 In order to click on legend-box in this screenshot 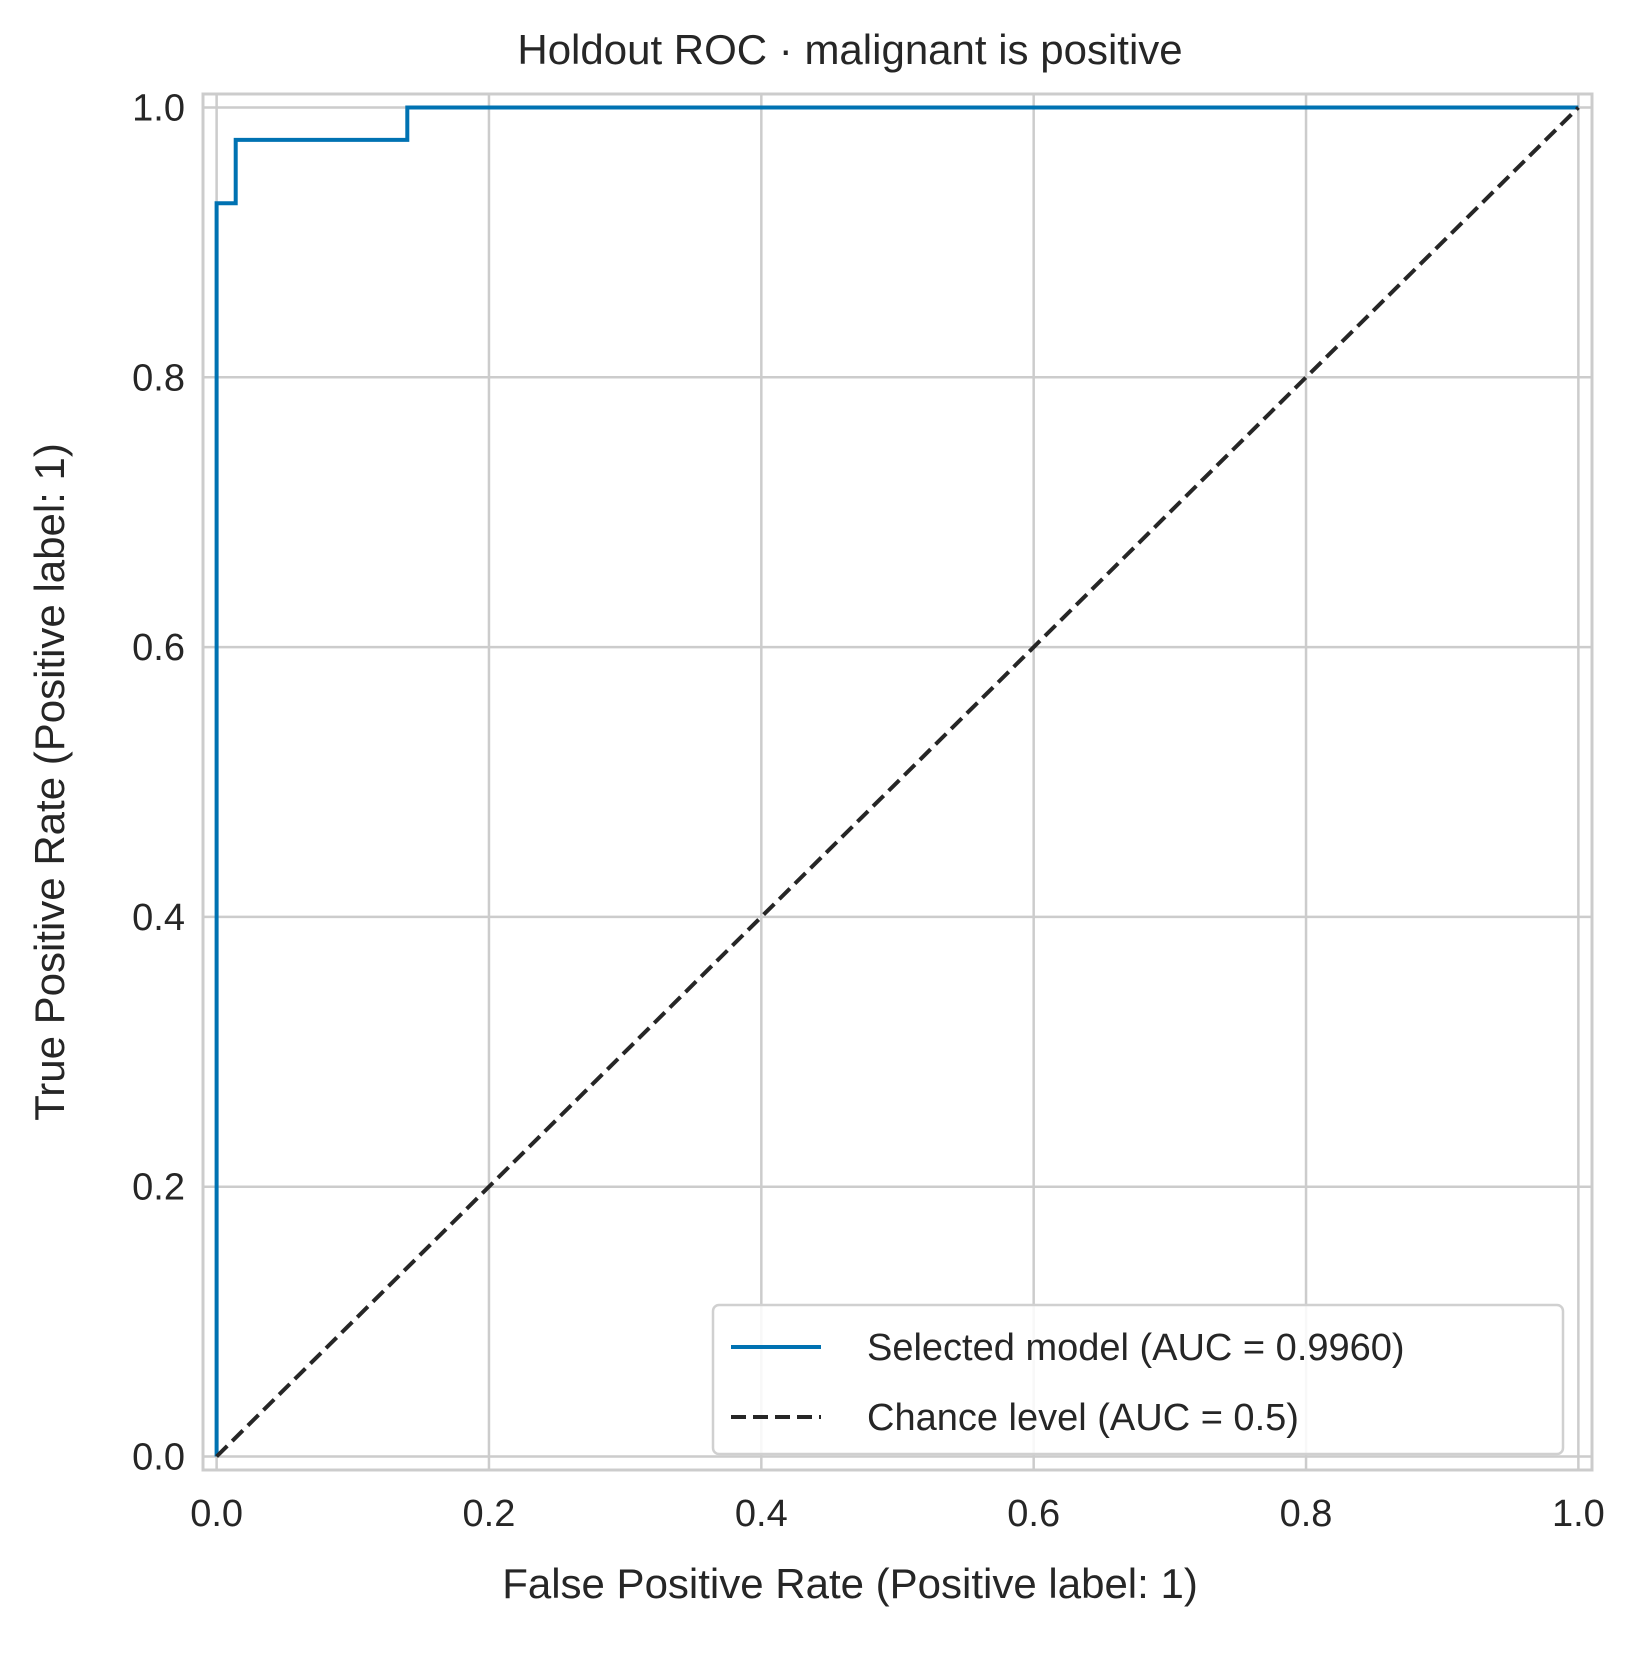, I will do `click(1138, 1379)`.